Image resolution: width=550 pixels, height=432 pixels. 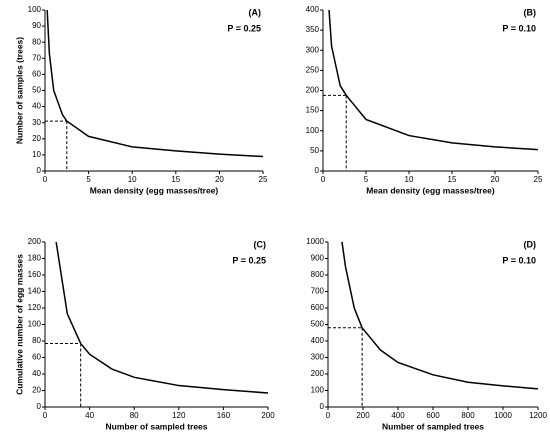 I want to click on x-tick-label: 1200, so click(x=538, y=415).